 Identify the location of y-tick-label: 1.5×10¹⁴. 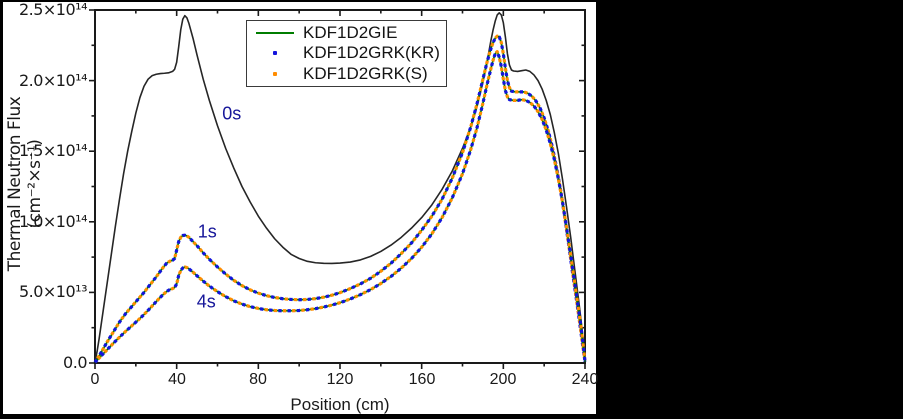
(53, 150).